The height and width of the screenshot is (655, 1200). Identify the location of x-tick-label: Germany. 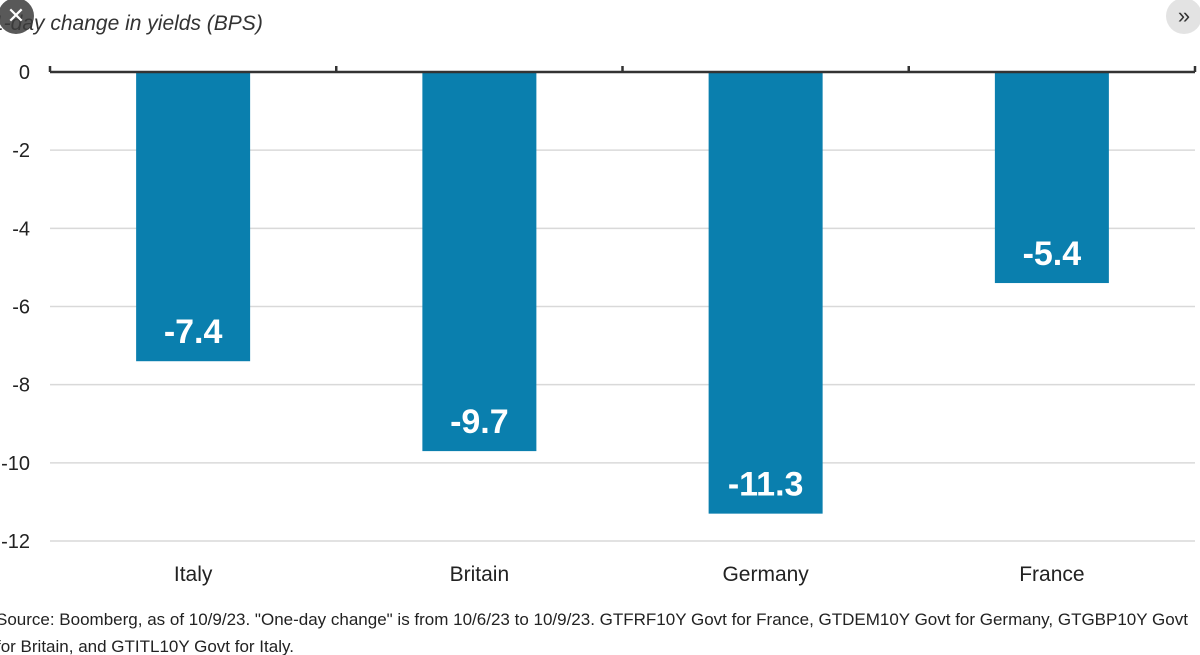
(765, 574).